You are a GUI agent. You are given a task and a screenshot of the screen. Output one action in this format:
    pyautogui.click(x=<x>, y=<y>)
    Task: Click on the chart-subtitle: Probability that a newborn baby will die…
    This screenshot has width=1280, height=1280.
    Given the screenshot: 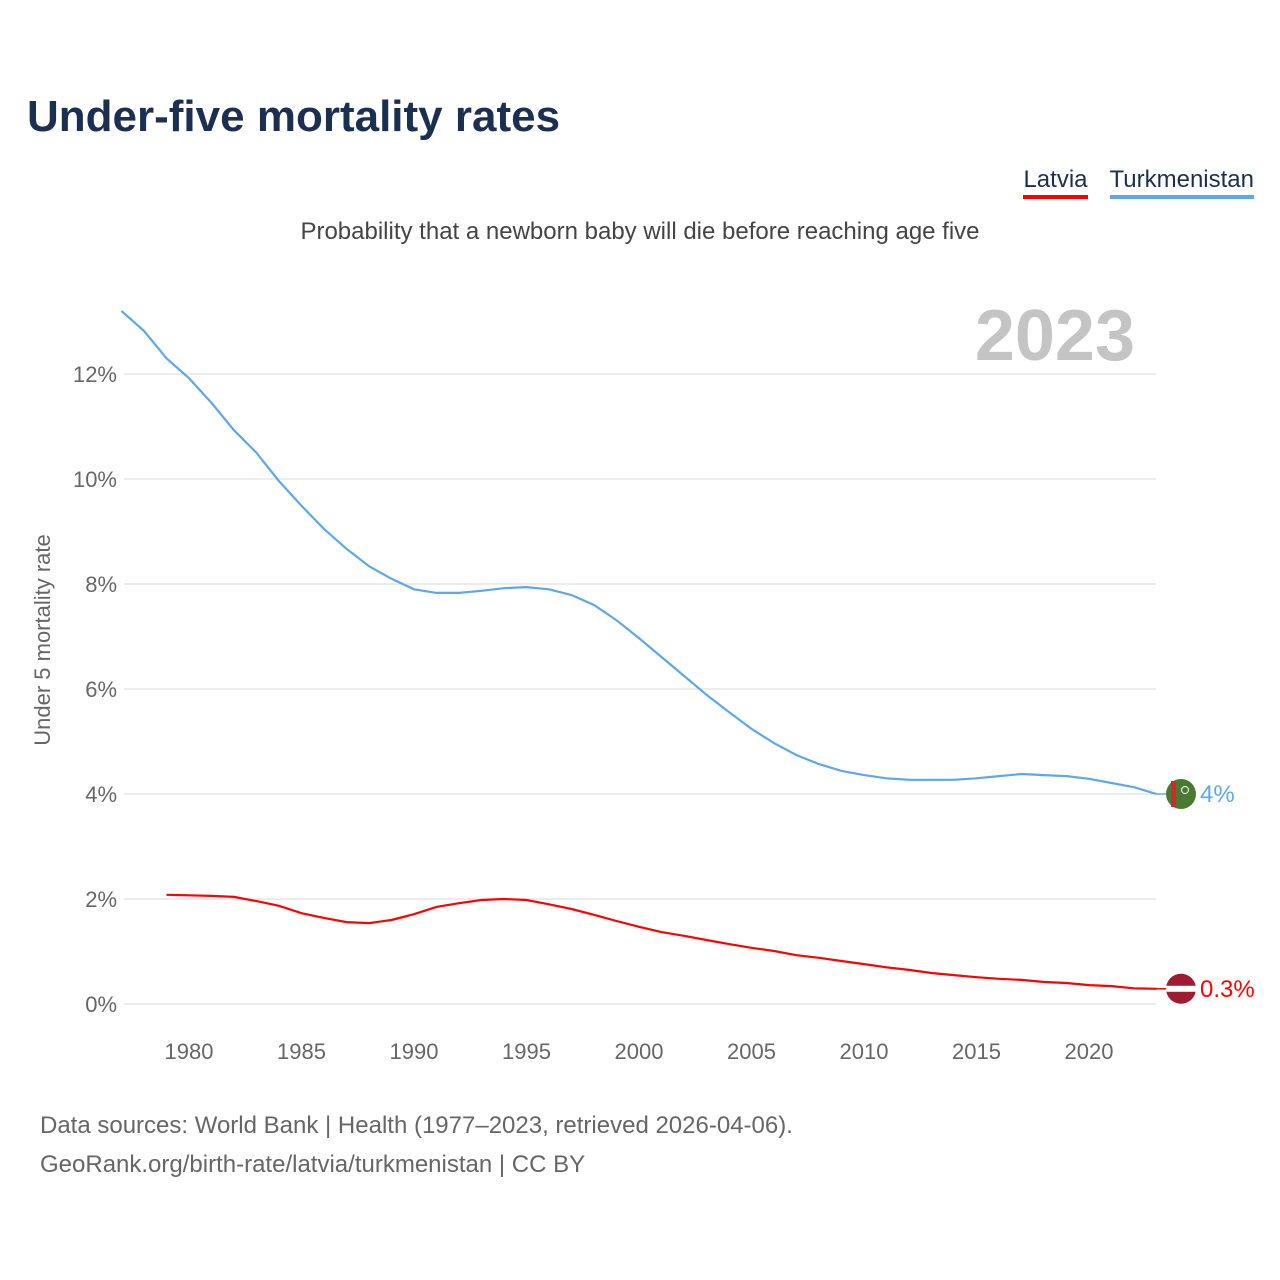 What is the action you would take?
    pyautogui.click(x=640, y=231)
    